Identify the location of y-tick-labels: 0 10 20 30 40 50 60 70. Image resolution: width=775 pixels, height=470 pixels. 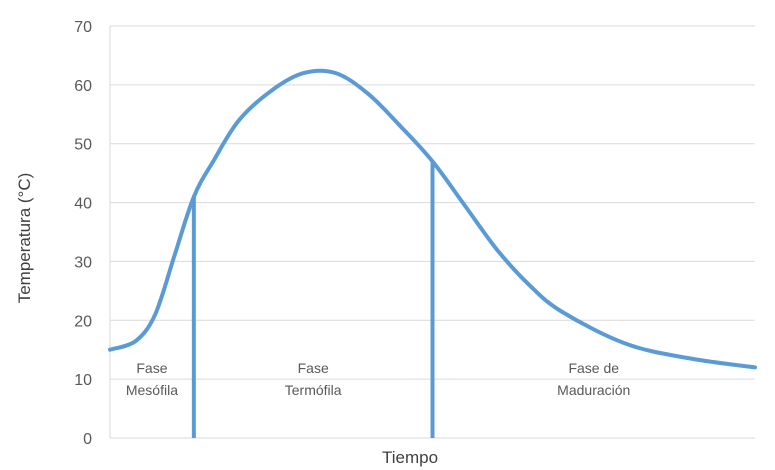
(83, 233).